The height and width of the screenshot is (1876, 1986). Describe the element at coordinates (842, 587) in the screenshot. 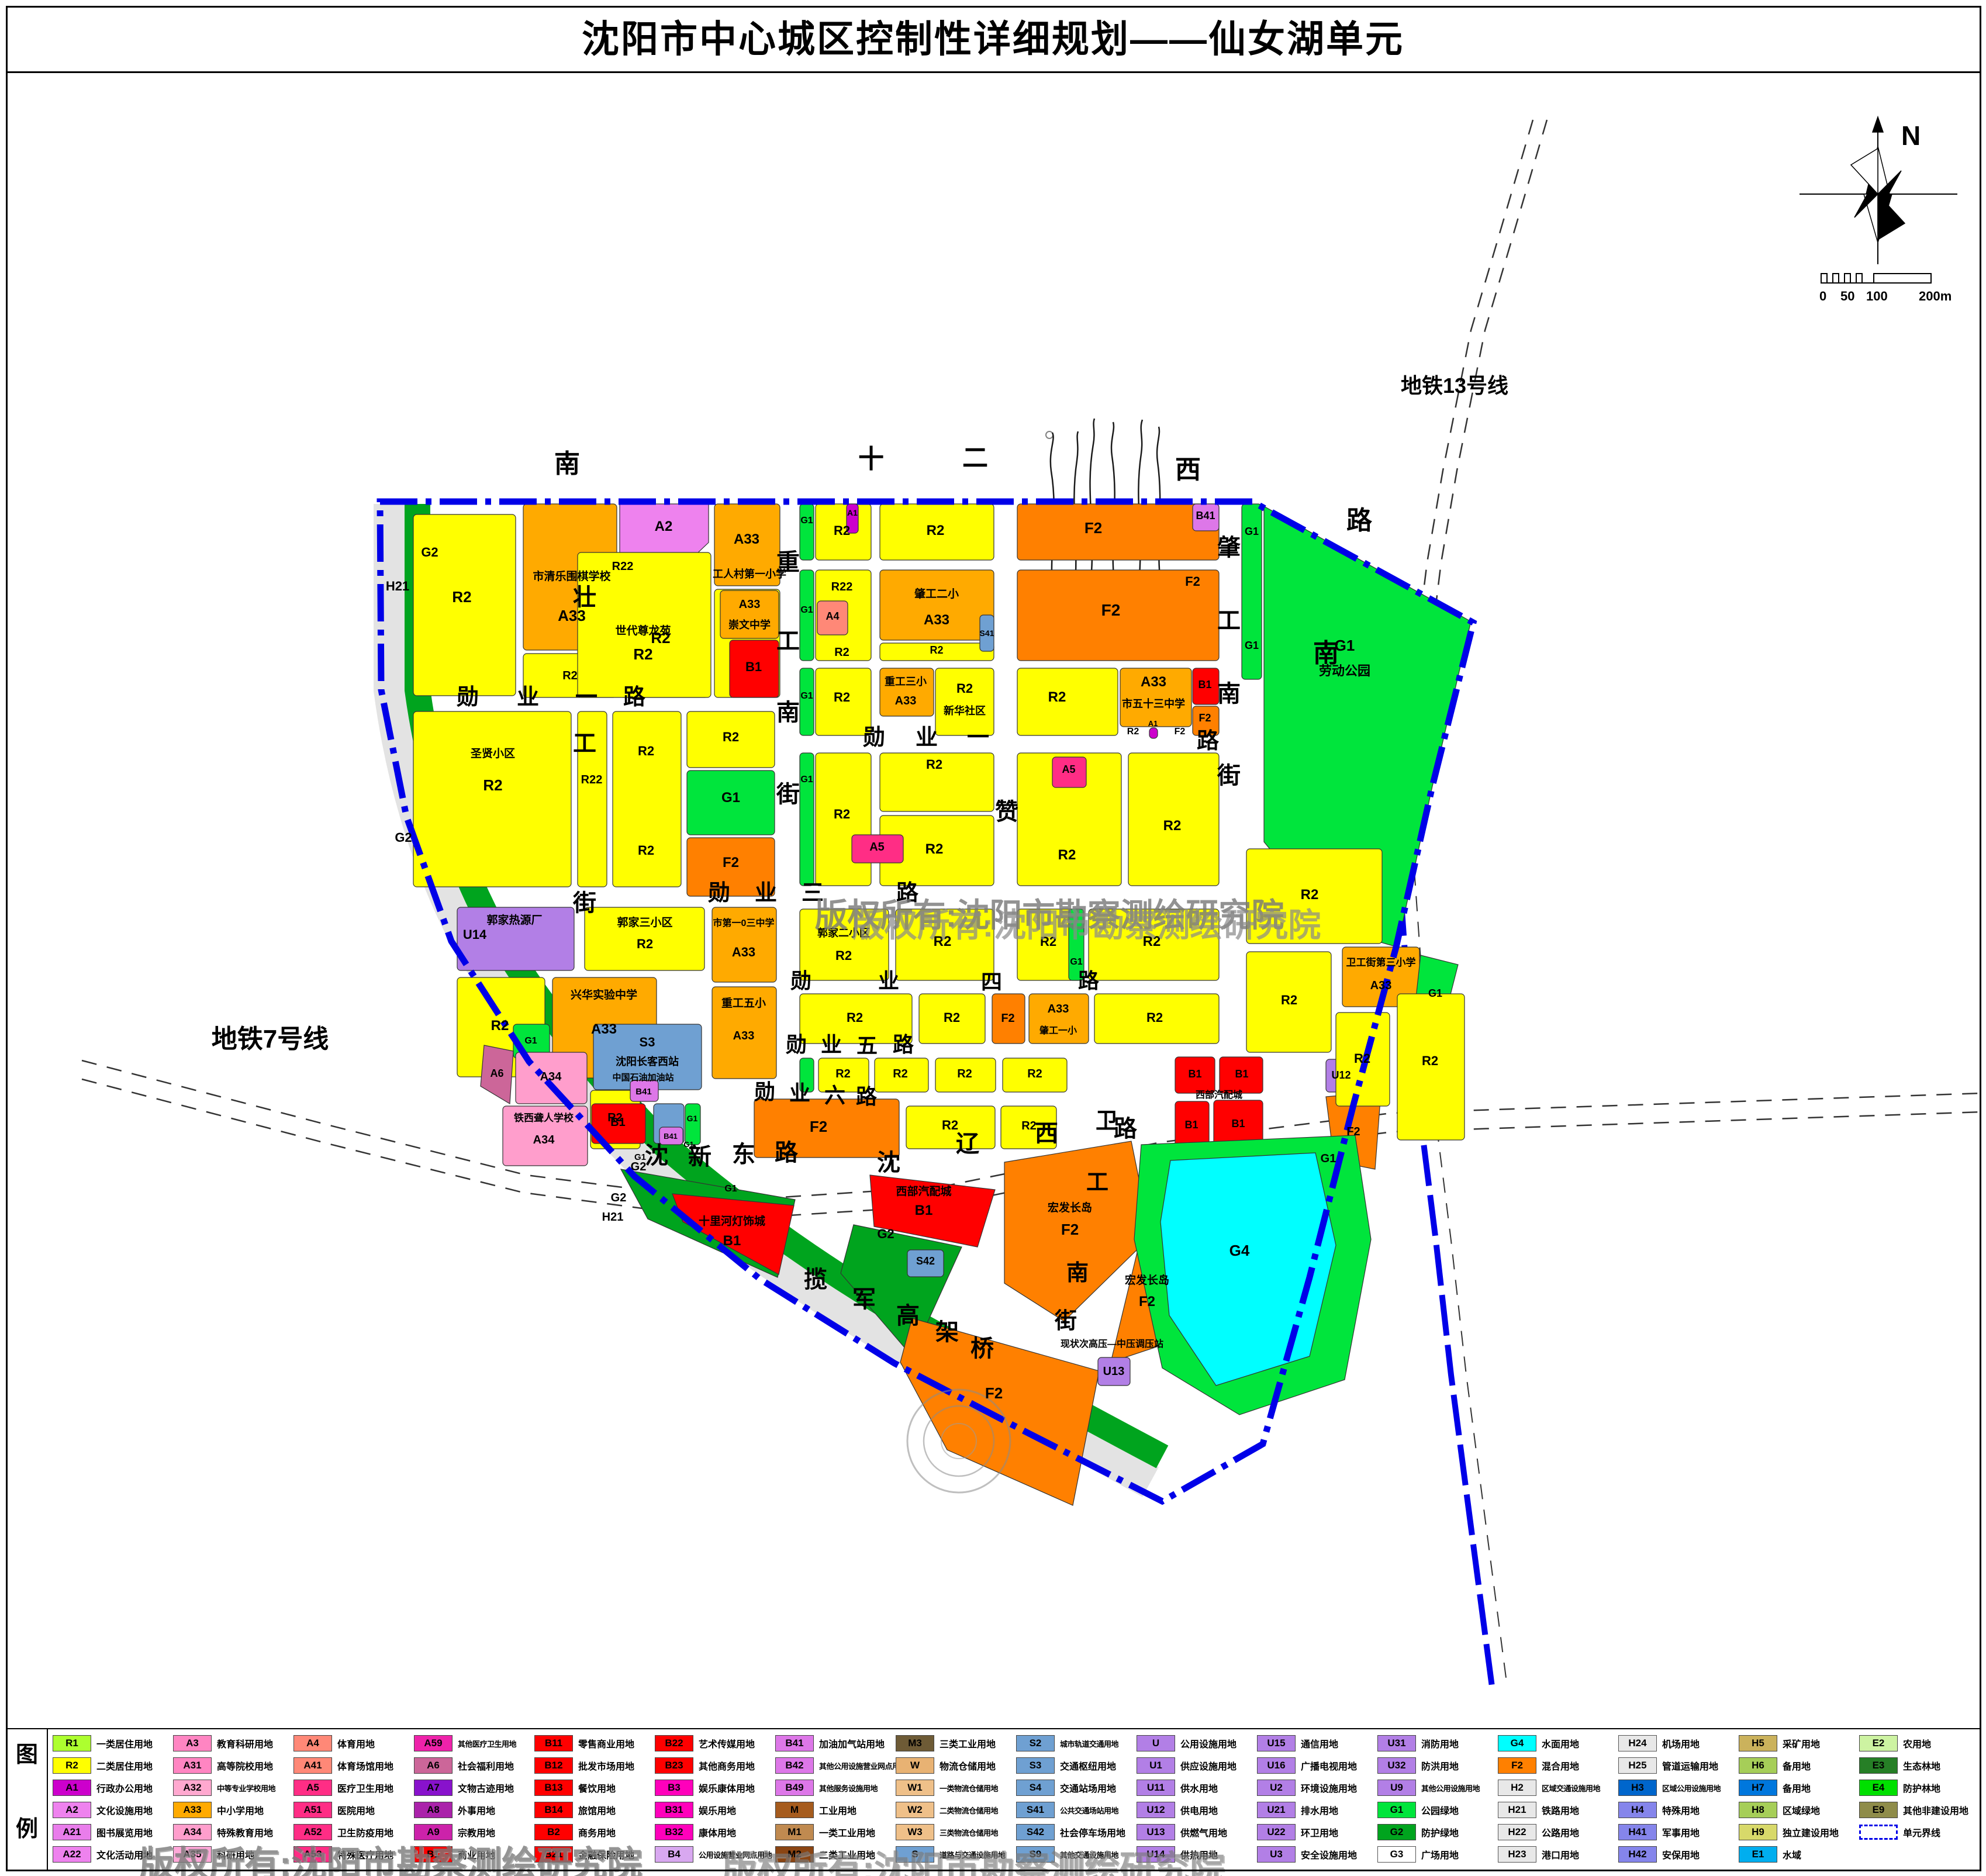

I see `map-code-label: R22` at that location.